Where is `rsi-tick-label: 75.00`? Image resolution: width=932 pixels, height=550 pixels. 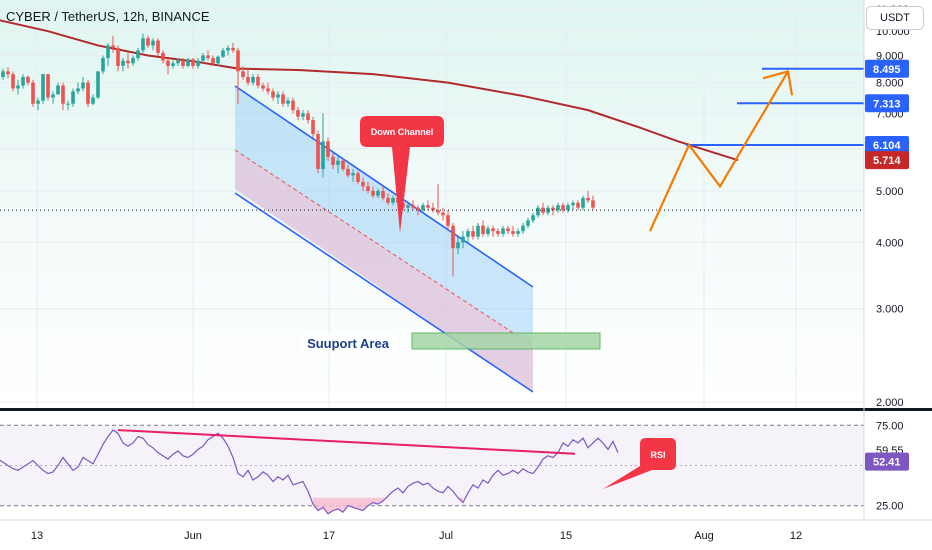 rsi-tick-label: 75.00 is located at coordinates (890, 426).